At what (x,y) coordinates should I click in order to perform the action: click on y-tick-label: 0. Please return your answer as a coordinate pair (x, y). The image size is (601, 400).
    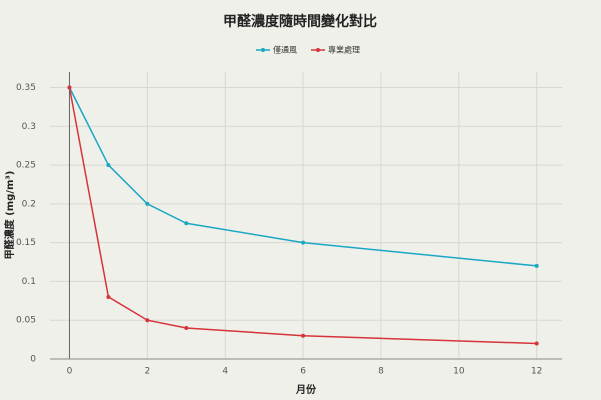
    Looking at the image, I should click on (33, 360).